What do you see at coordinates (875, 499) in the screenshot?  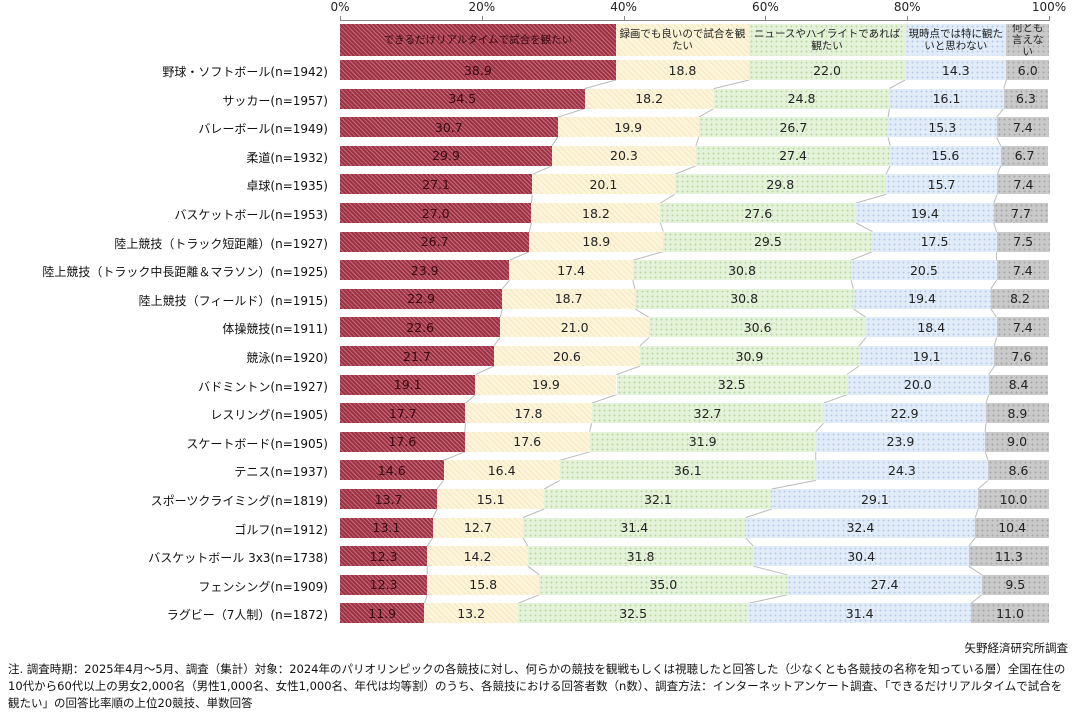 I see `bar-segment: 29.1` at bounding box center [875, 499].